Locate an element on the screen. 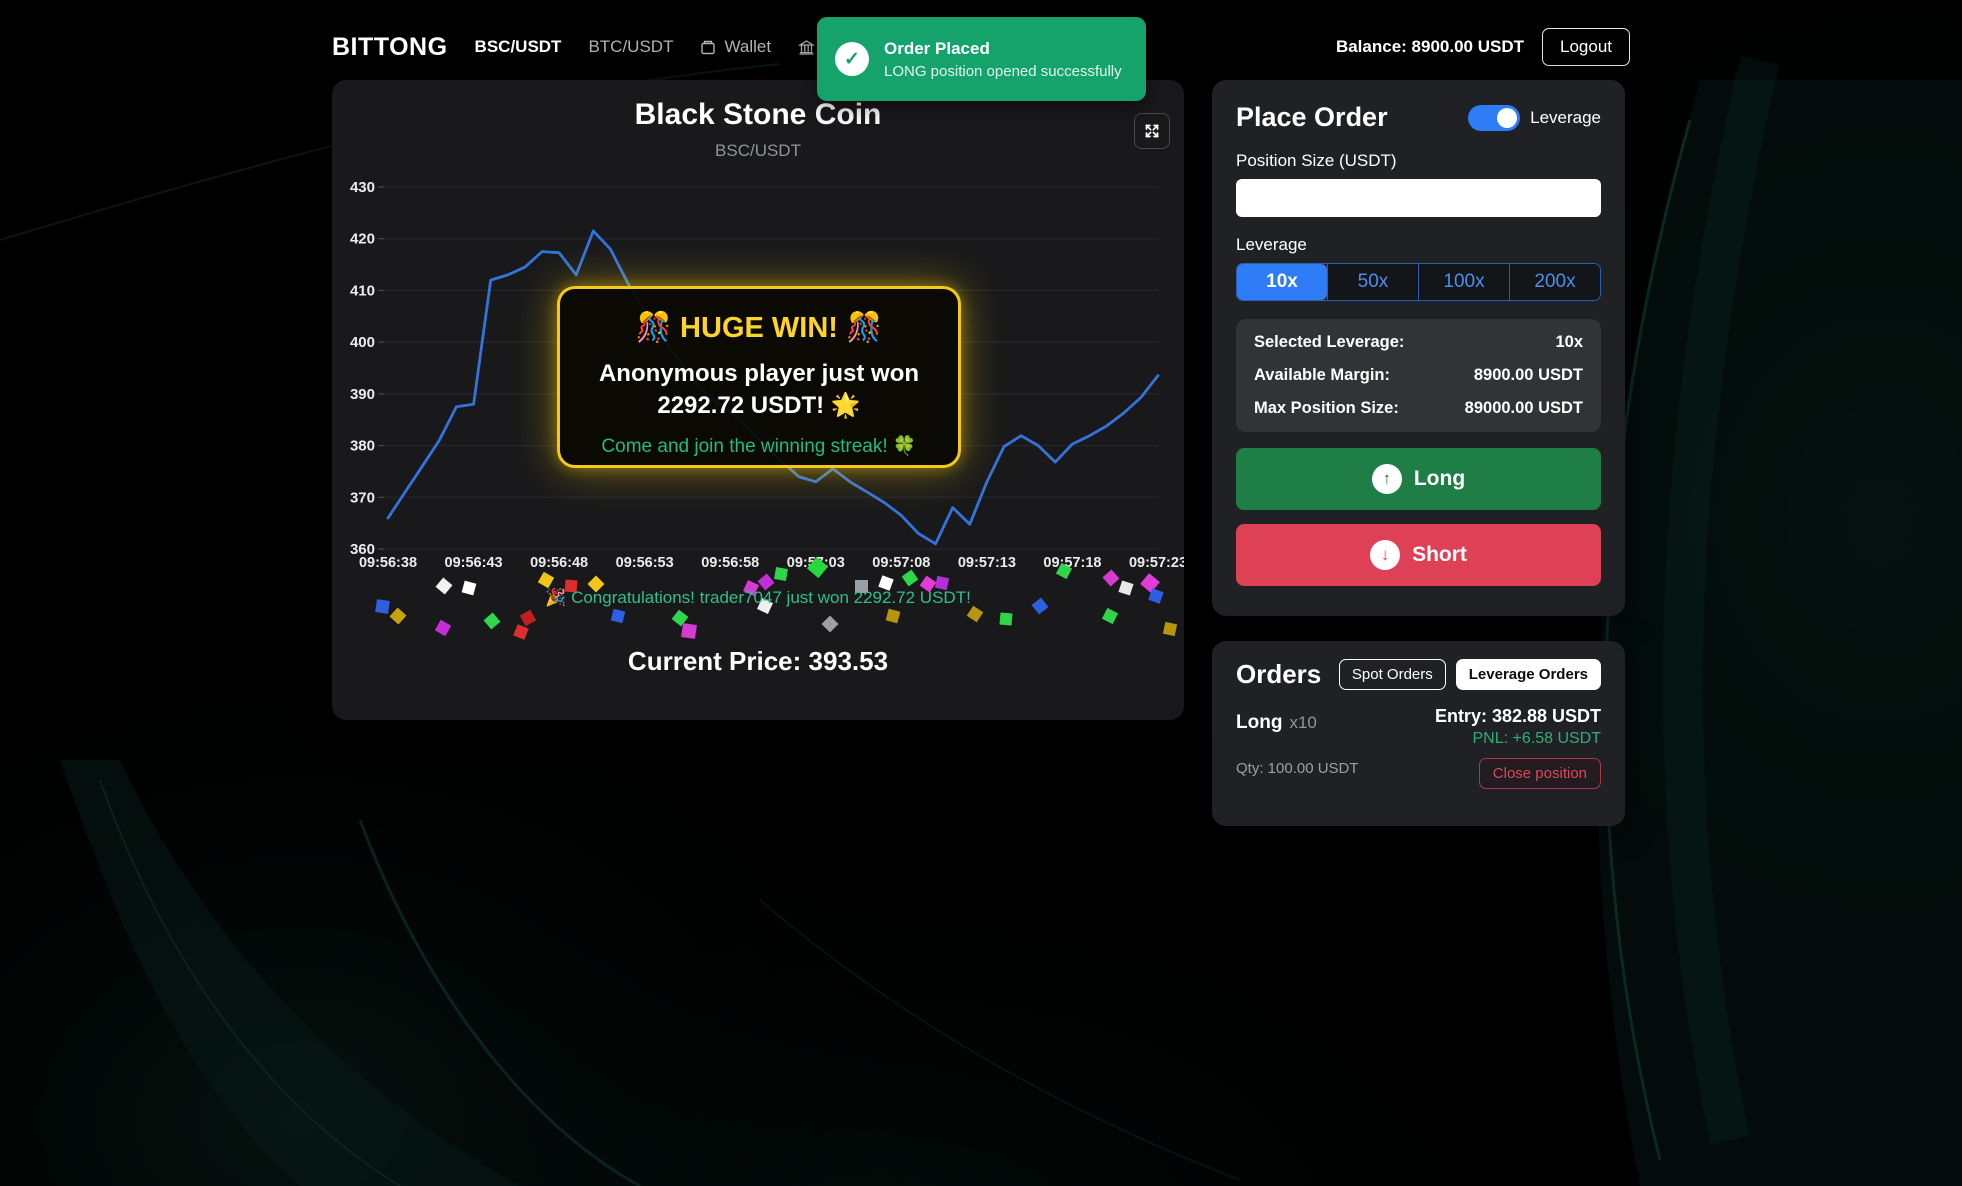  y-tick-label: 430 is located at coordinates (362, 187).